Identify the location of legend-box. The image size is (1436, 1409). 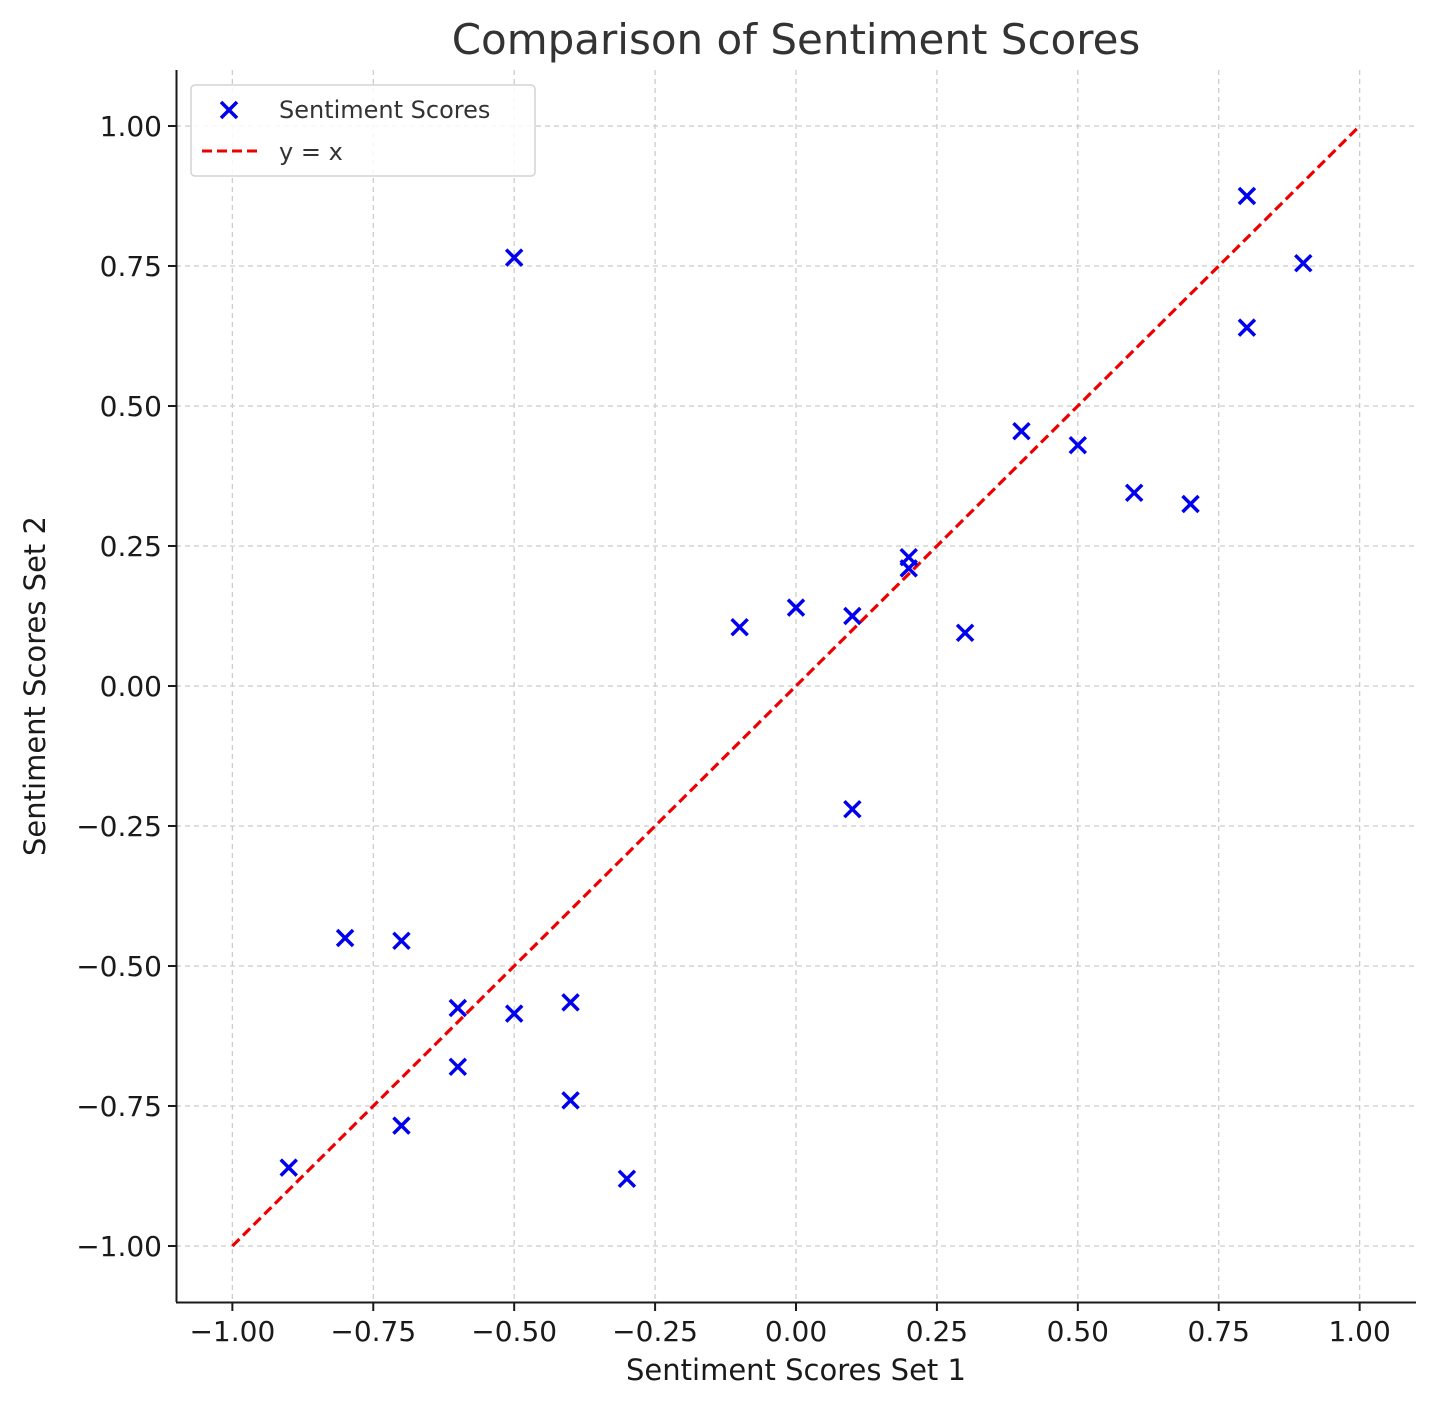
(363, 130).